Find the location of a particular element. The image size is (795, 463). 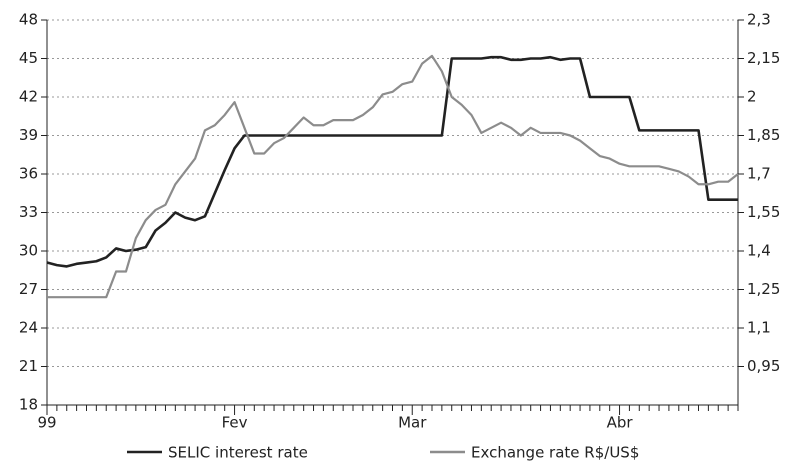

x-tick-label: 99 is located at coordinates (46, 423).